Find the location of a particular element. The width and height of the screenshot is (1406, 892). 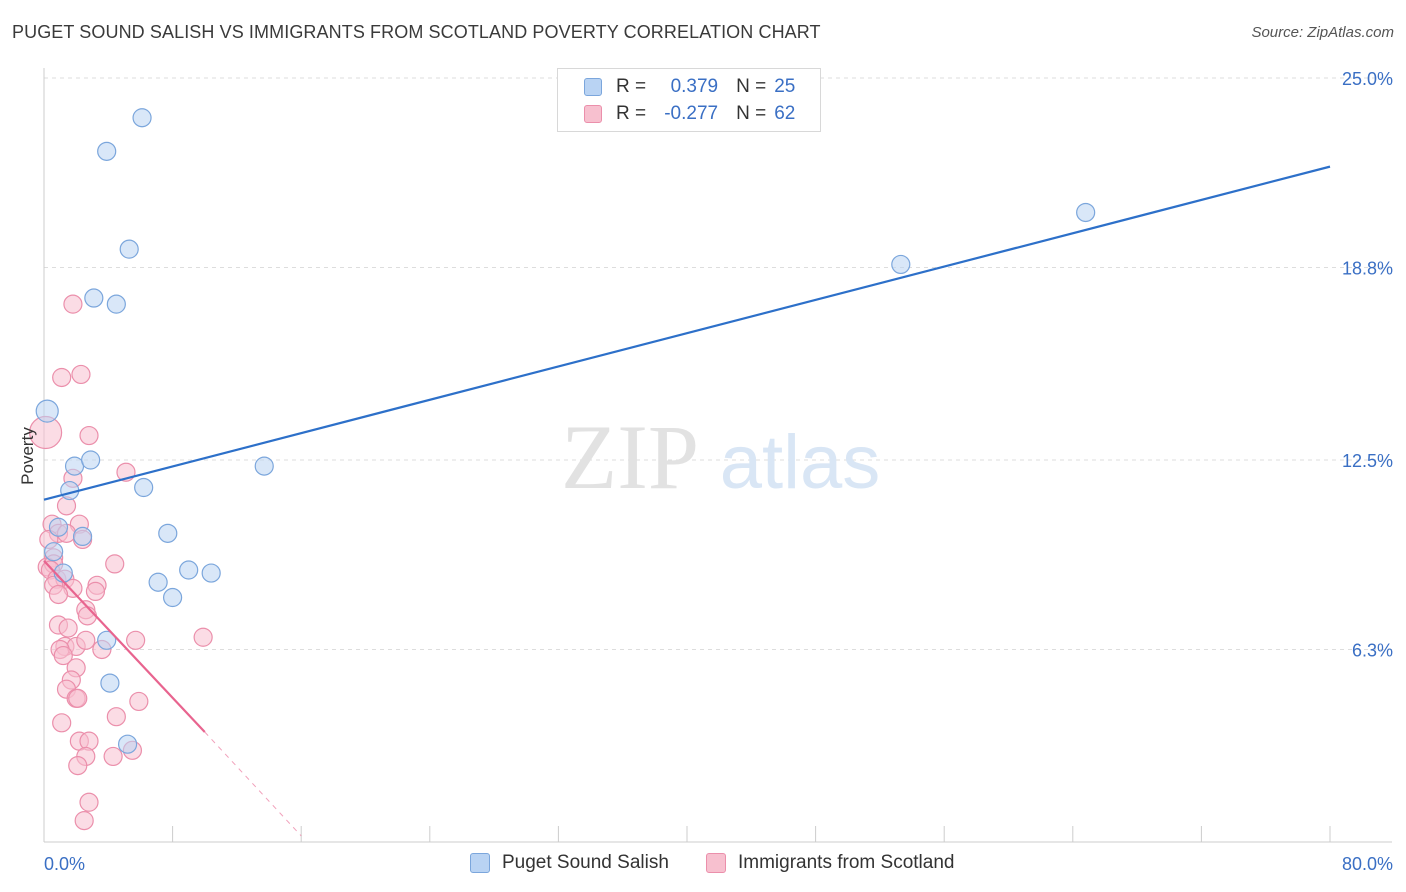

y-axis-label: Poverty is located at coordinates (27, 456).